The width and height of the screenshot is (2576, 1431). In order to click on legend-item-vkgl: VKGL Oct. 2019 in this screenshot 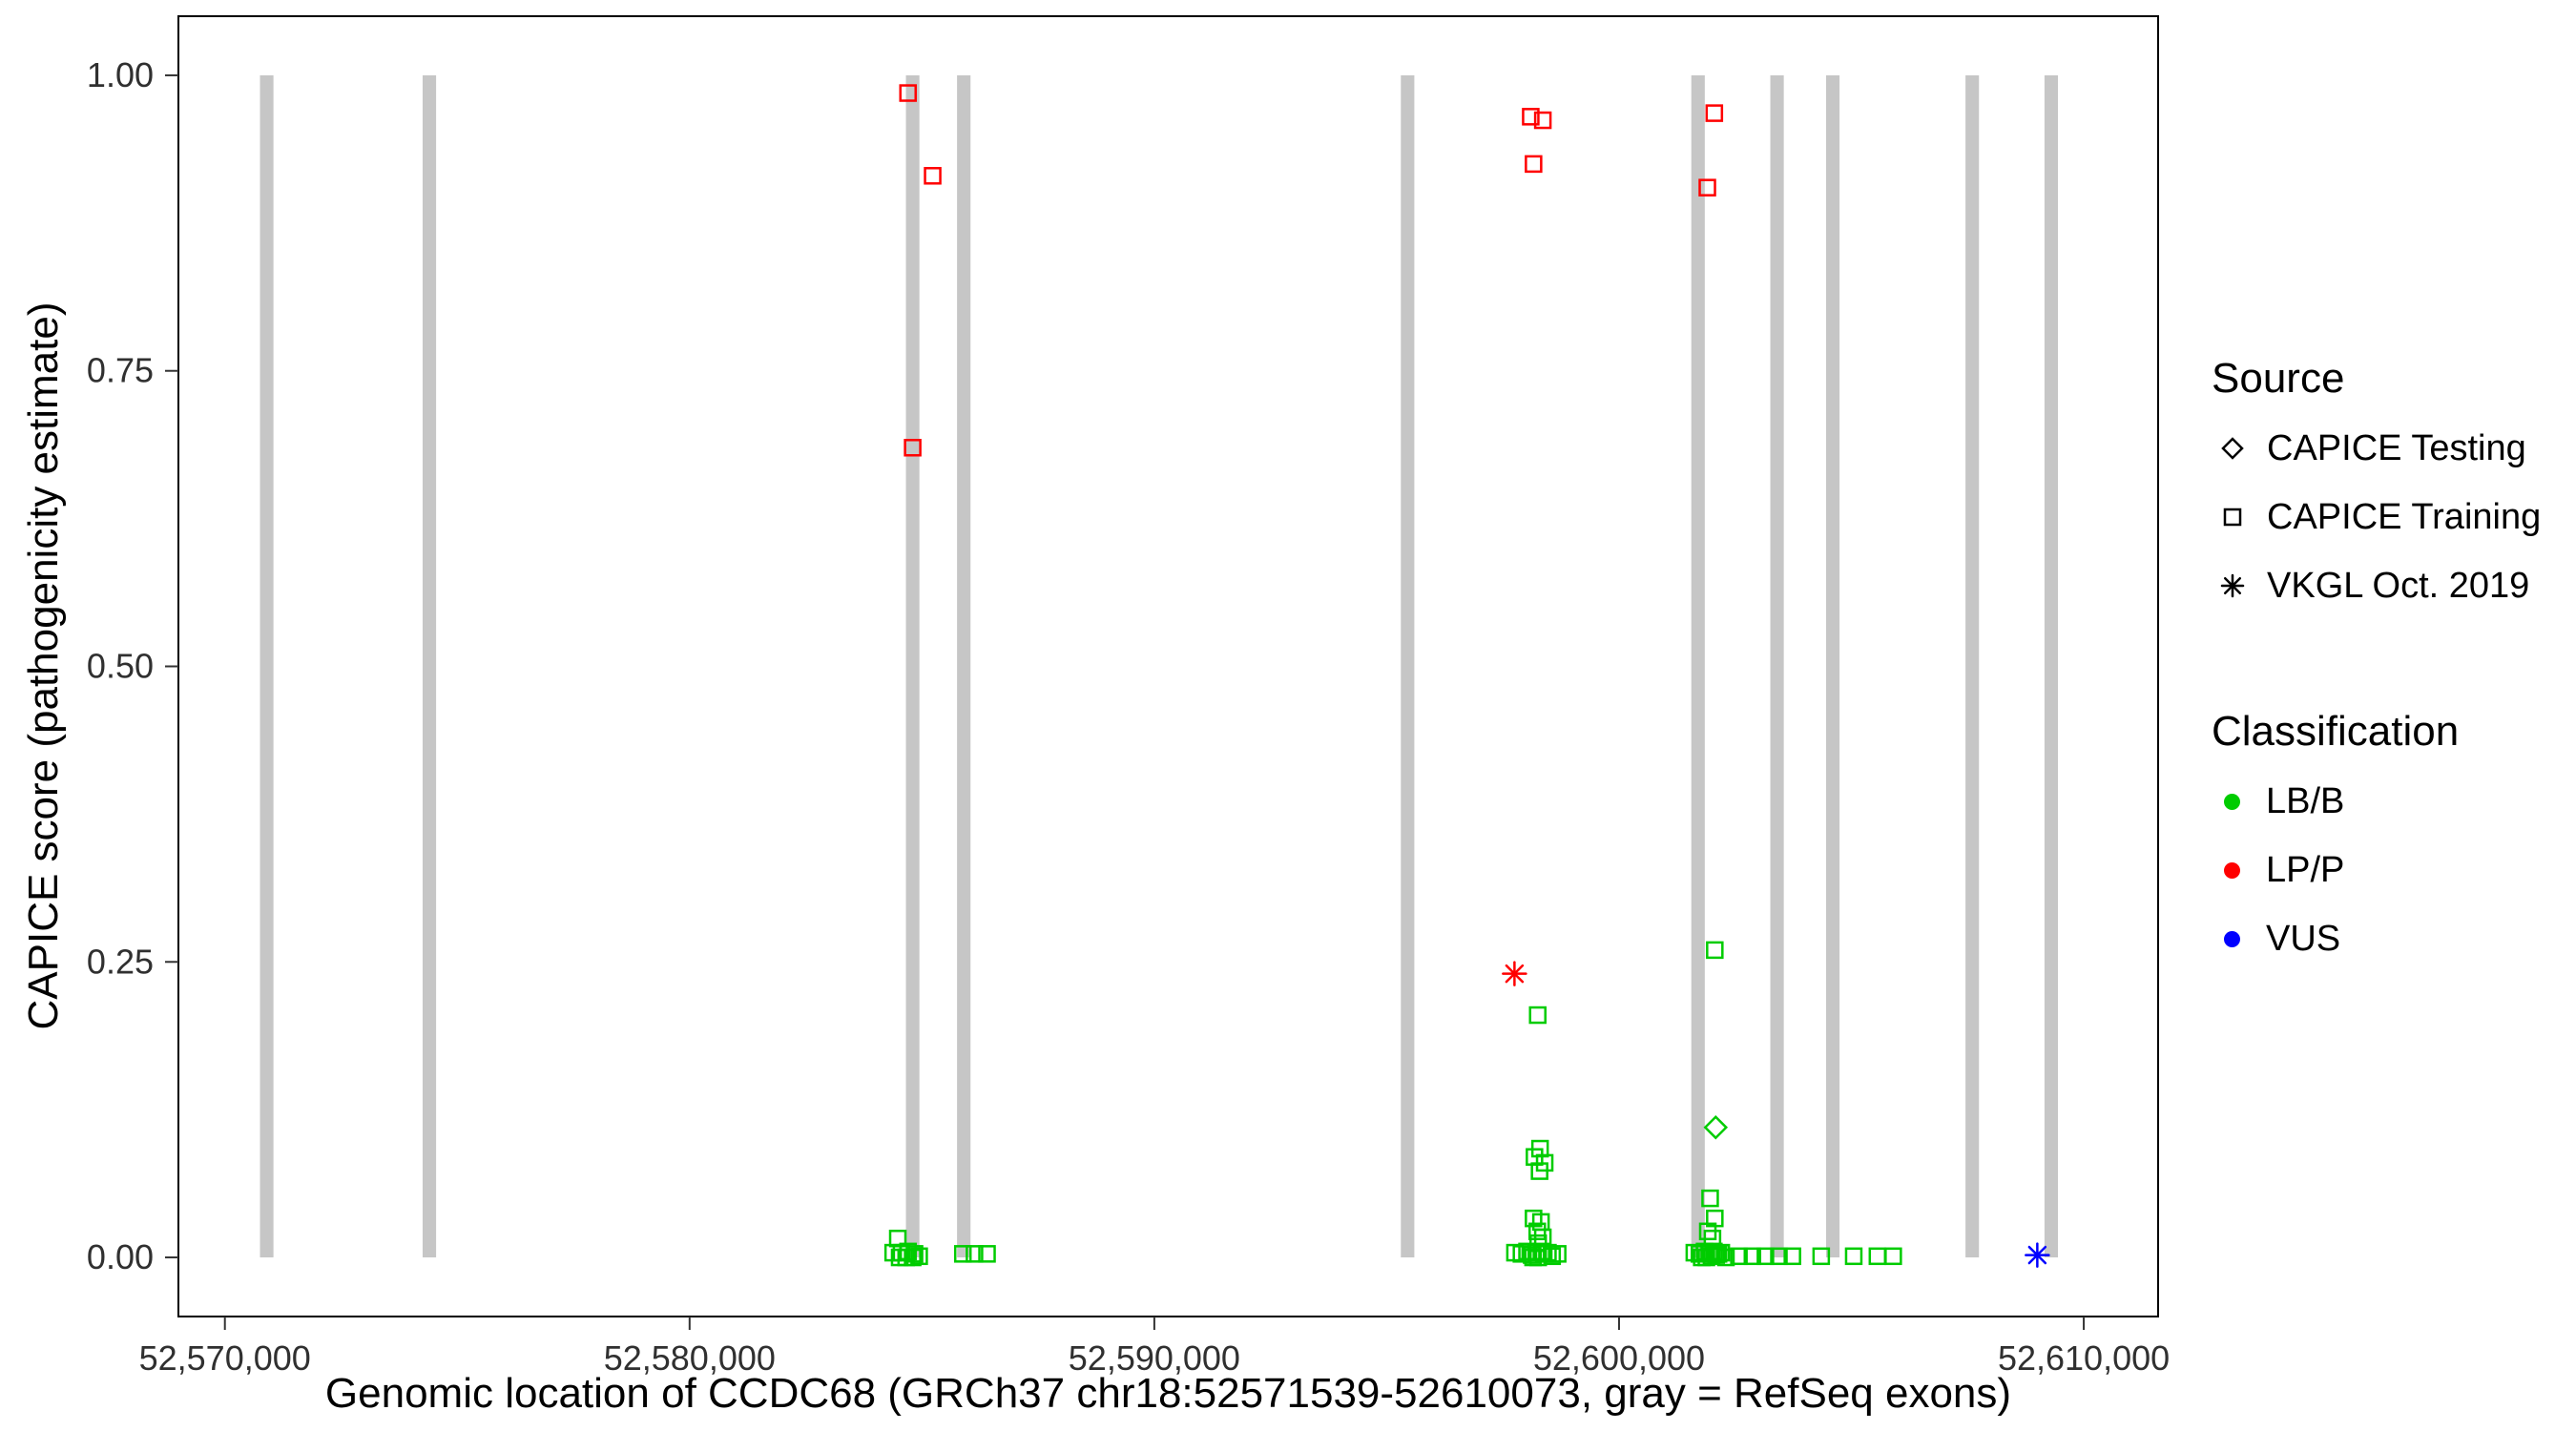, I will do `click(2376, 586)`.